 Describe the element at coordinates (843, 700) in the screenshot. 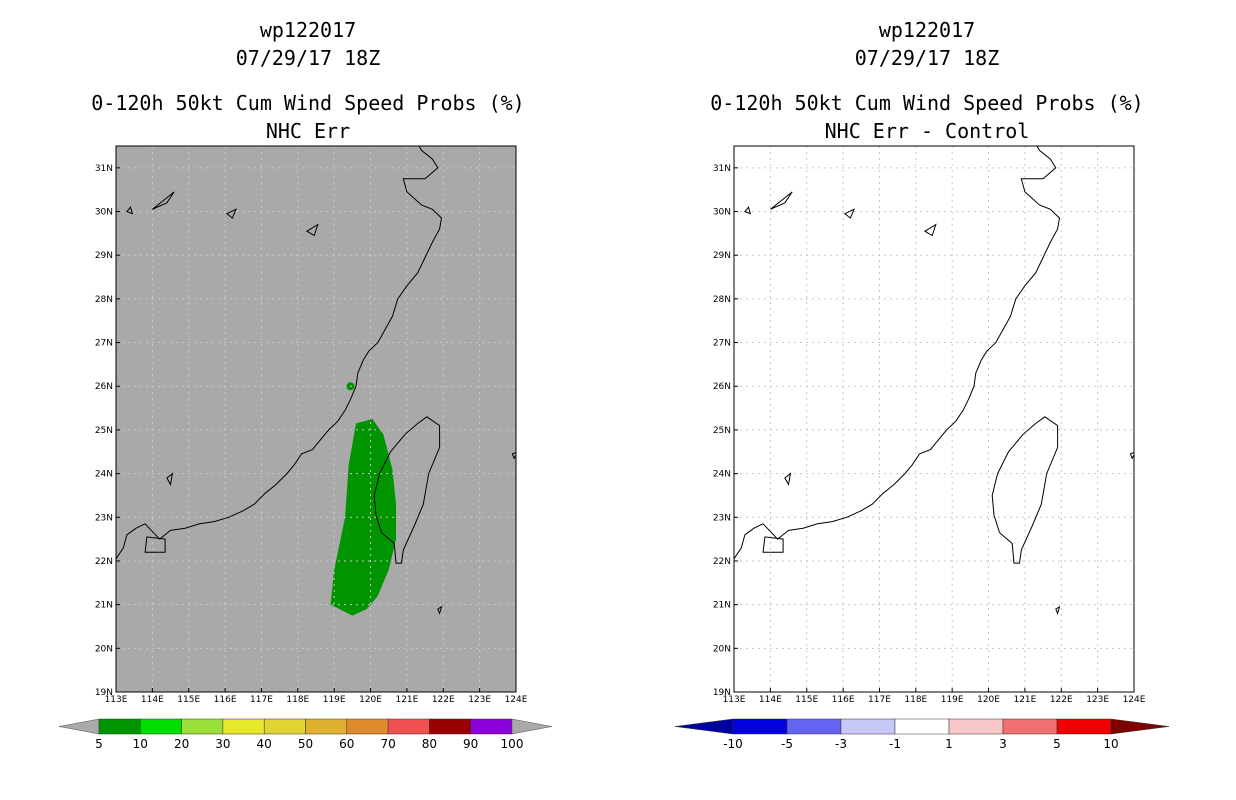

I see `x-tick-label: 116E` at that location.